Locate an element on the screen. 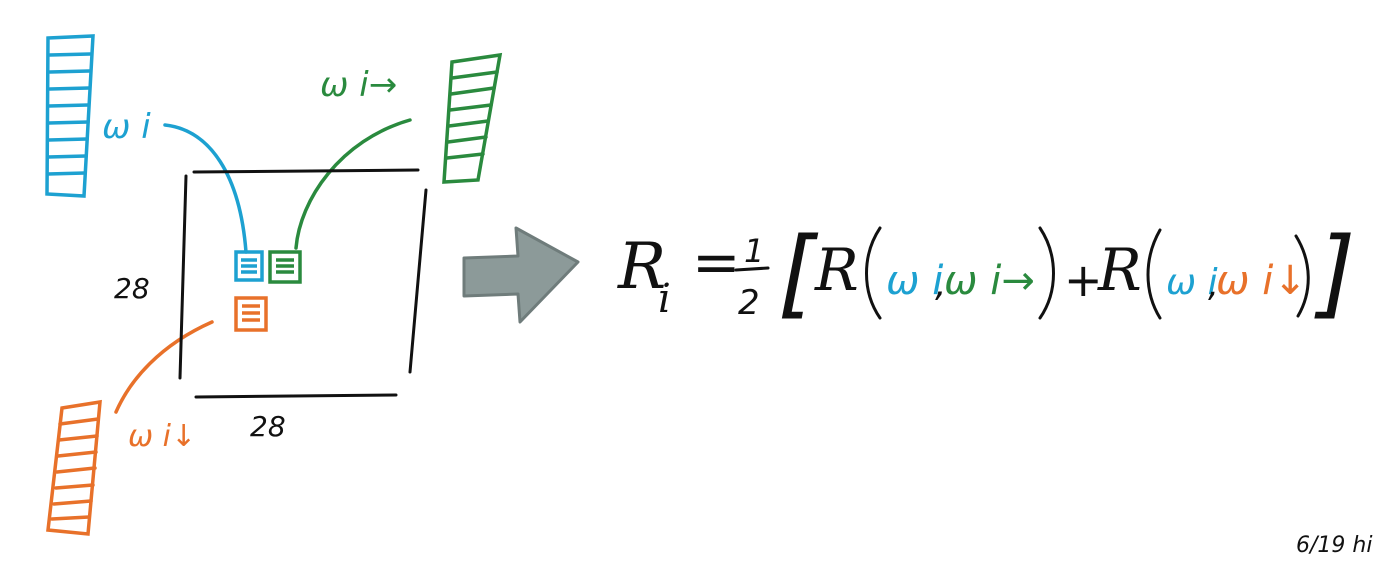  right-arrow-icon is located at coordinates (521, 275).